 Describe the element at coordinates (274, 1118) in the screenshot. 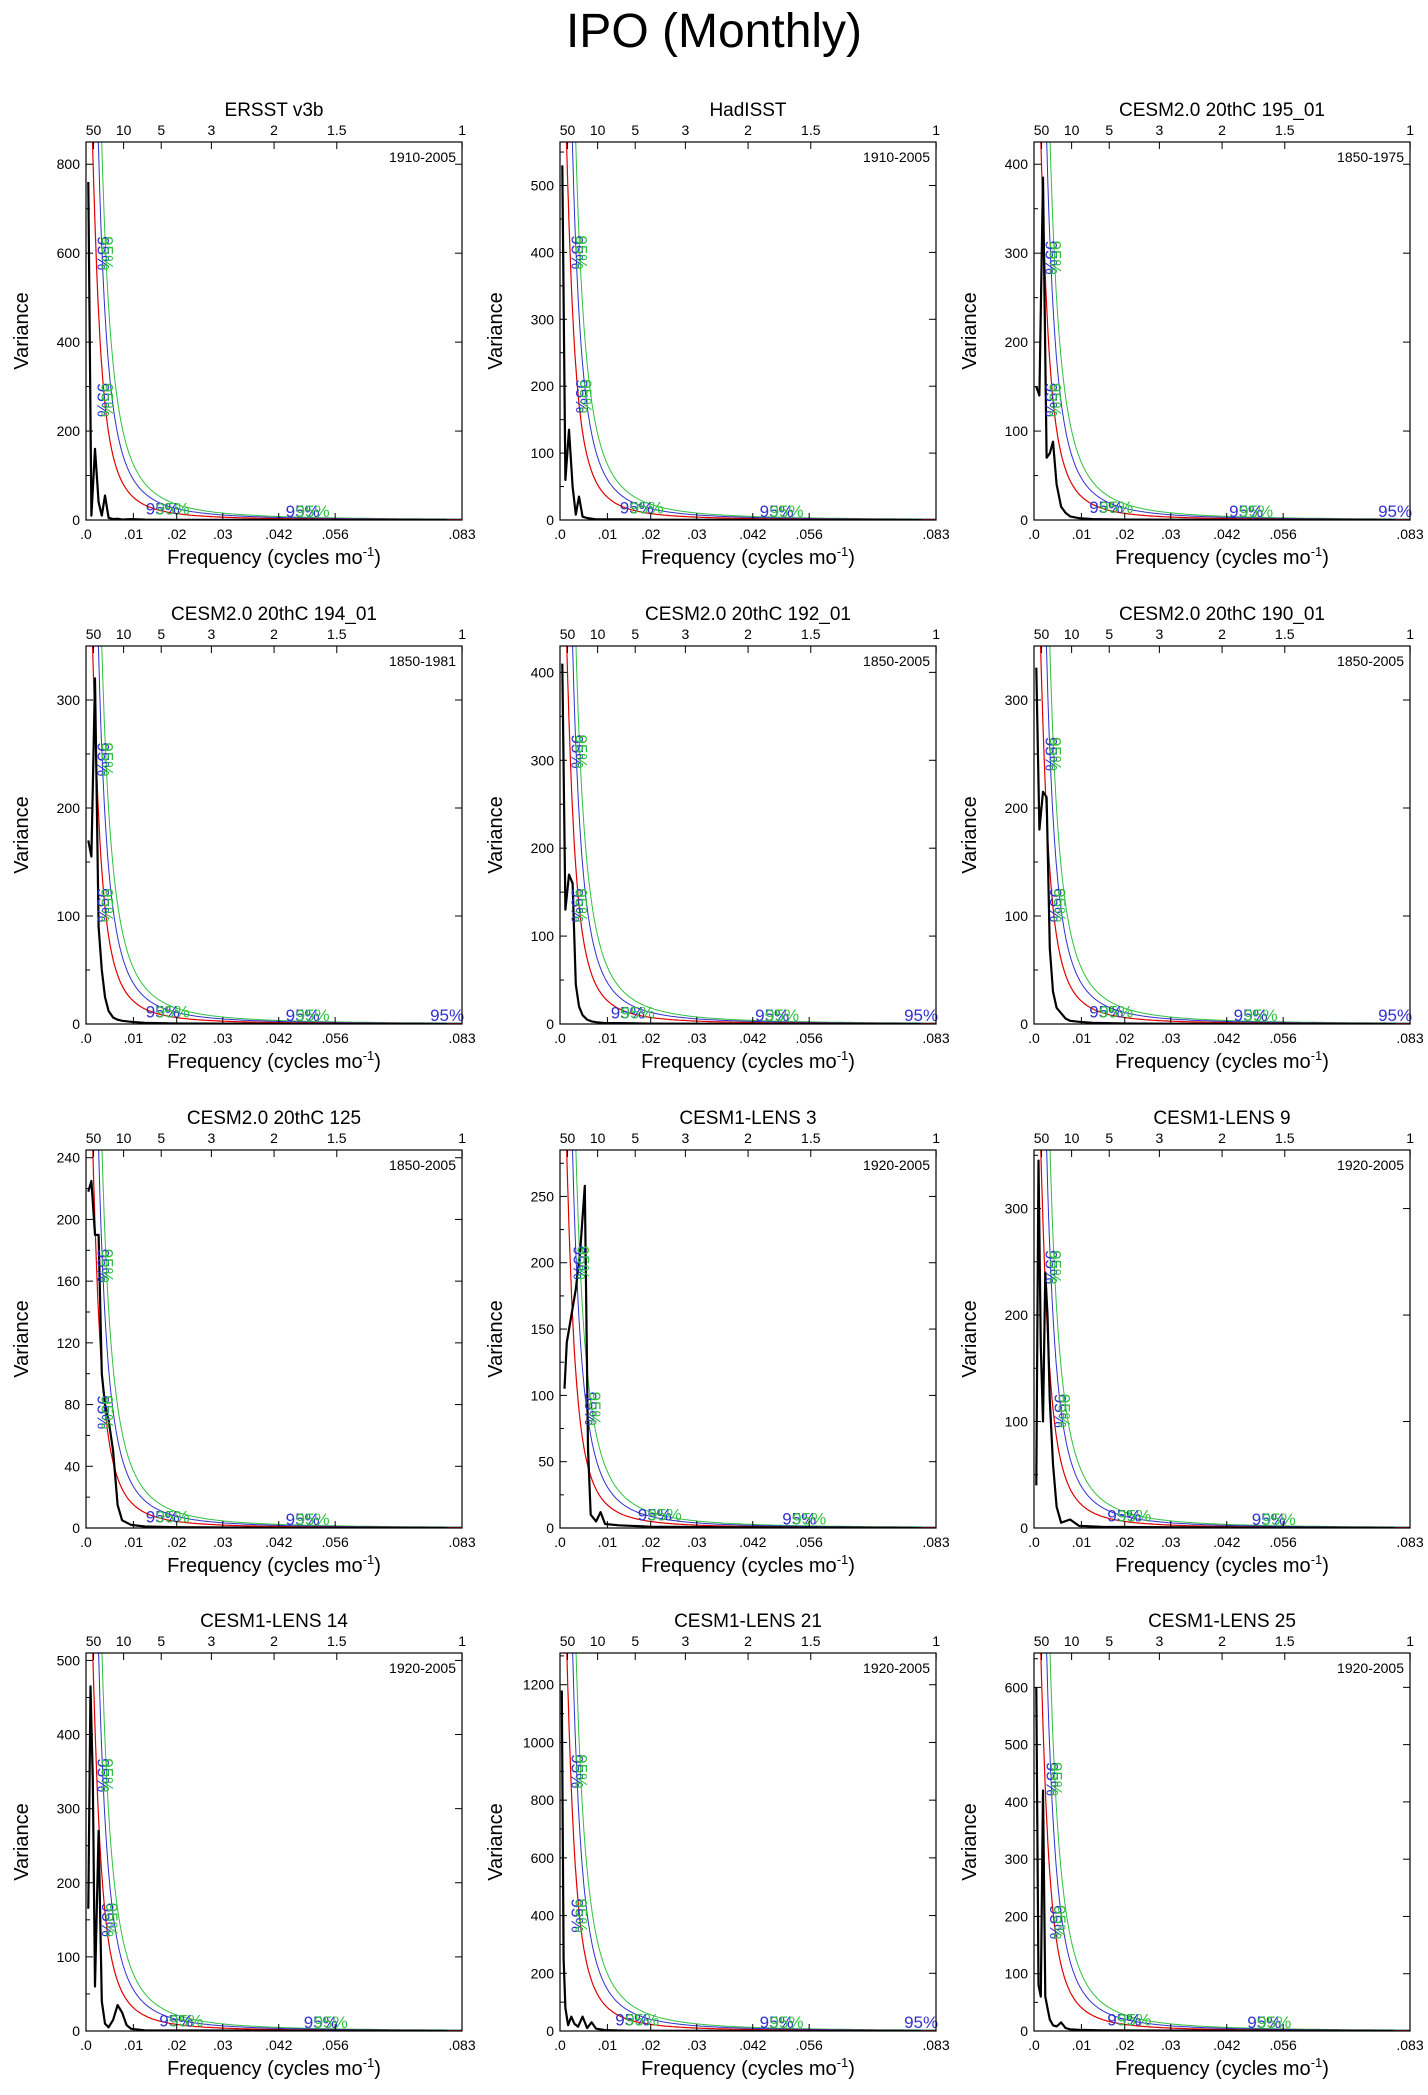

I see `panel-title: CESM2.0 20thC 125` at that location.